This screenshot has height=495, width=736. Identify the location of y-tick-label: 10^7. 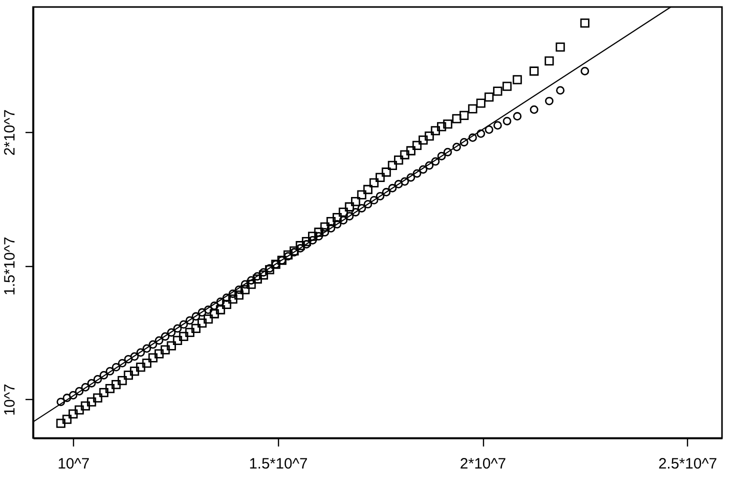
(10, 400).